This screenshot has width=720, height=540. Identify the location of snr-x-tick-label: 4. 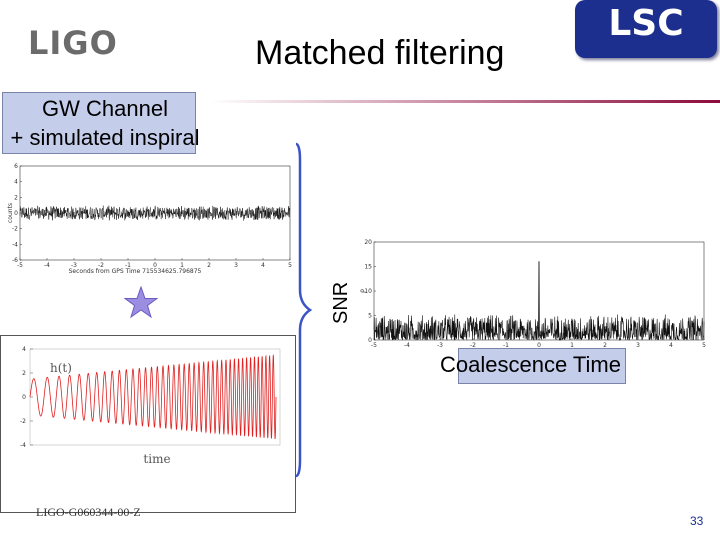
(671, 345).